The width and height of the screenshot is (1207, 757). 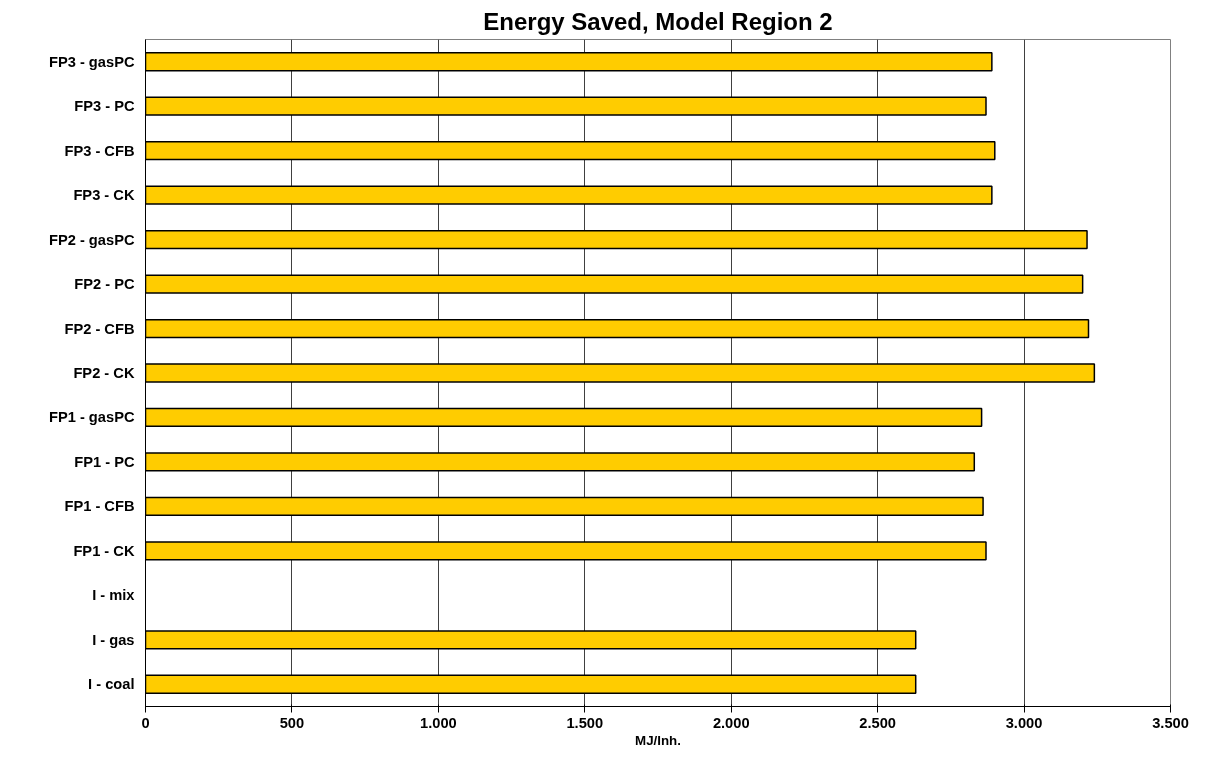 I want to click on y-tick-label: FP2 - gasPC, so click(x=91, y=239).